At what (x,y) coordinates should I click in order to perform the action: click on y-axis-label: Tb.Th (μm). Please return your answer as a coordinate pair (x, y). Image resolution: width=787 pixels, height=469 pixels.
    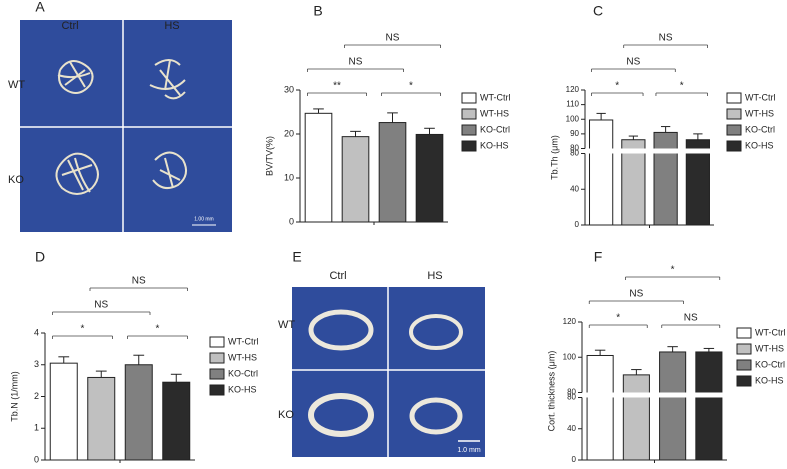
    Looking at the image, I should click on (554, 157).